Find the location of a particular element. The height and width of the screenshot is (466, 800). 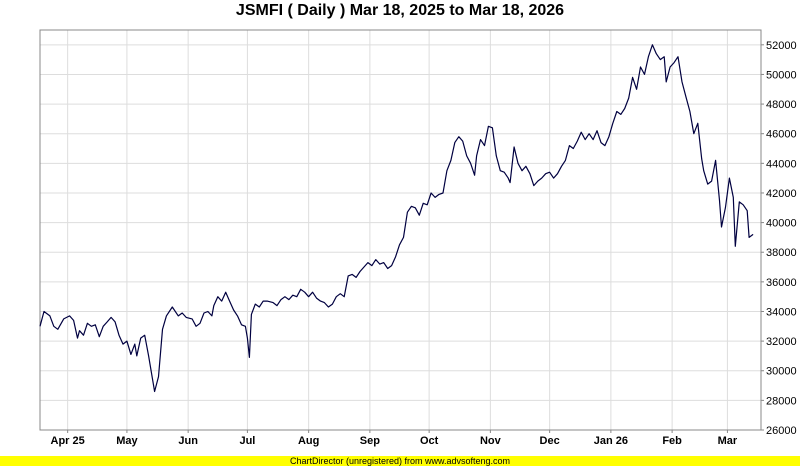

x-tick-label: Aug is located at coordinates (308, 441).